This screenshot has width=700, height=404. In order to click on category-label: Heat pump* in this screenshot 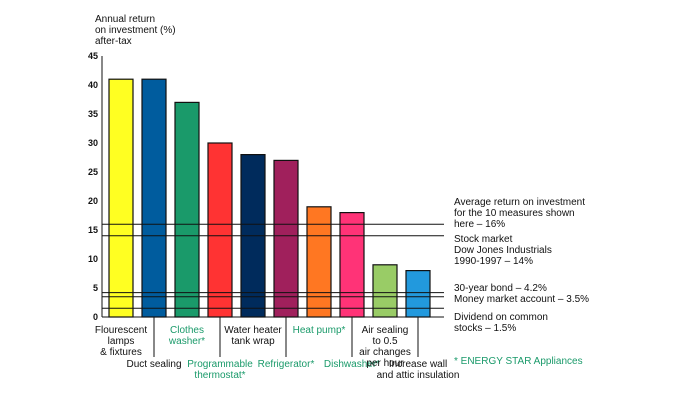, I will do `click(319, 330)`.